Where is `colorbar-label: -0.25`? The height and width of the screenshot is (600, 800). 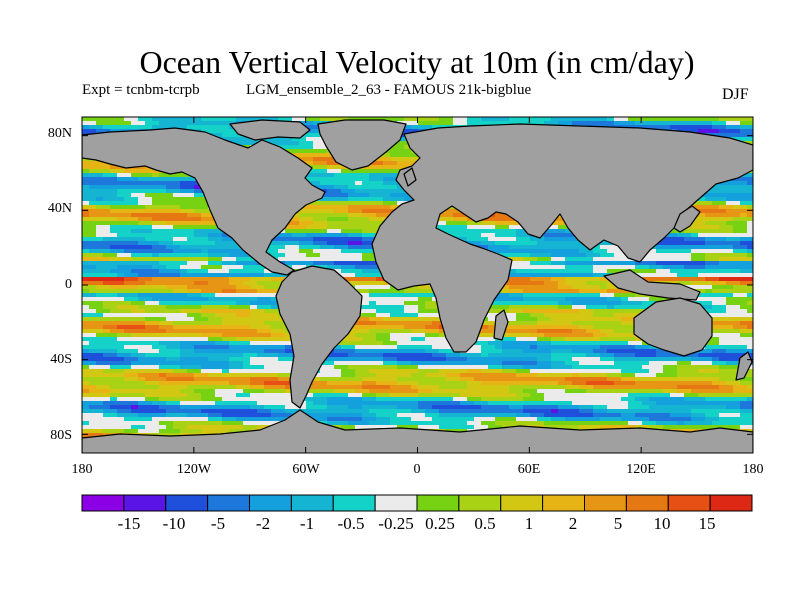
colorbar-label: -0.25 is located at coordinates (396, 523).